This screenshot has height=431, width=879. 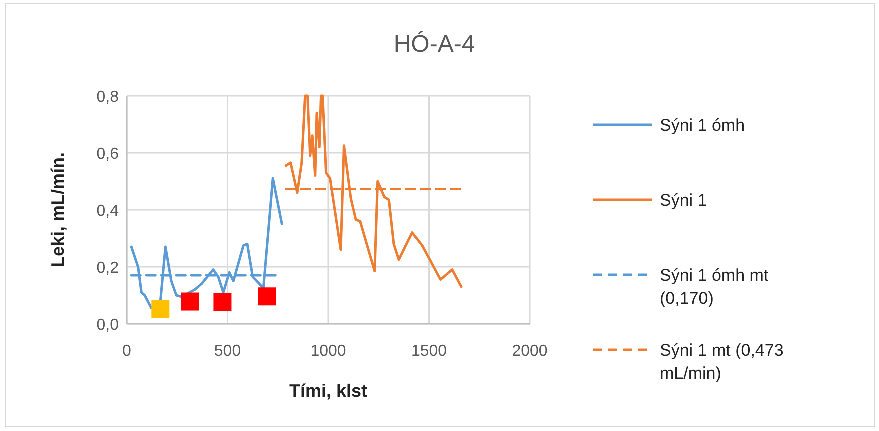 I want to click on chart-title: HÓ-A-4, so click(x=435, y=44).